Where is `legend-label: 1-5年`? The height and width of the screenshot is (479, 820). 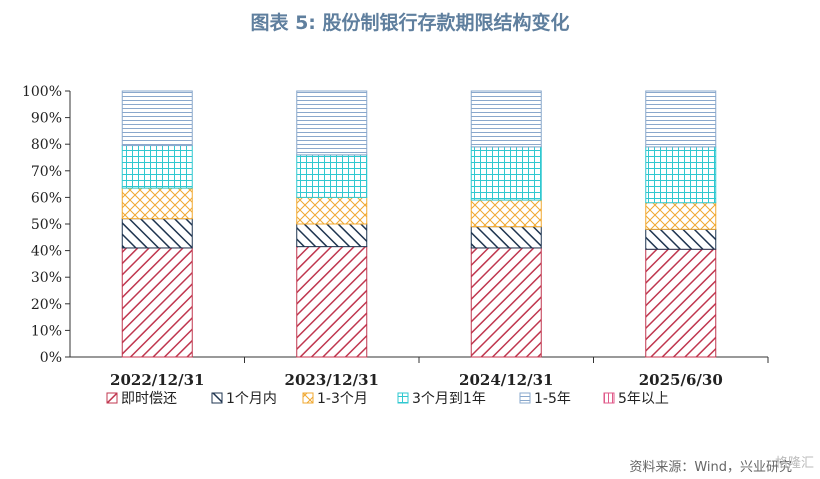
legend-label: 1-5年 is located at coordinates (552, 399).